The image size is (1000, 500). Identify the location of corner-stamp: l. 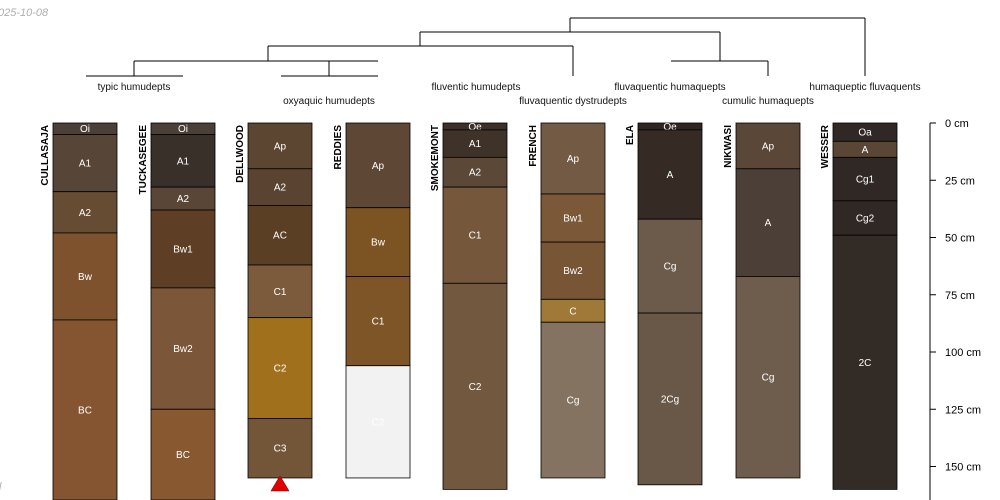
(0, 487).